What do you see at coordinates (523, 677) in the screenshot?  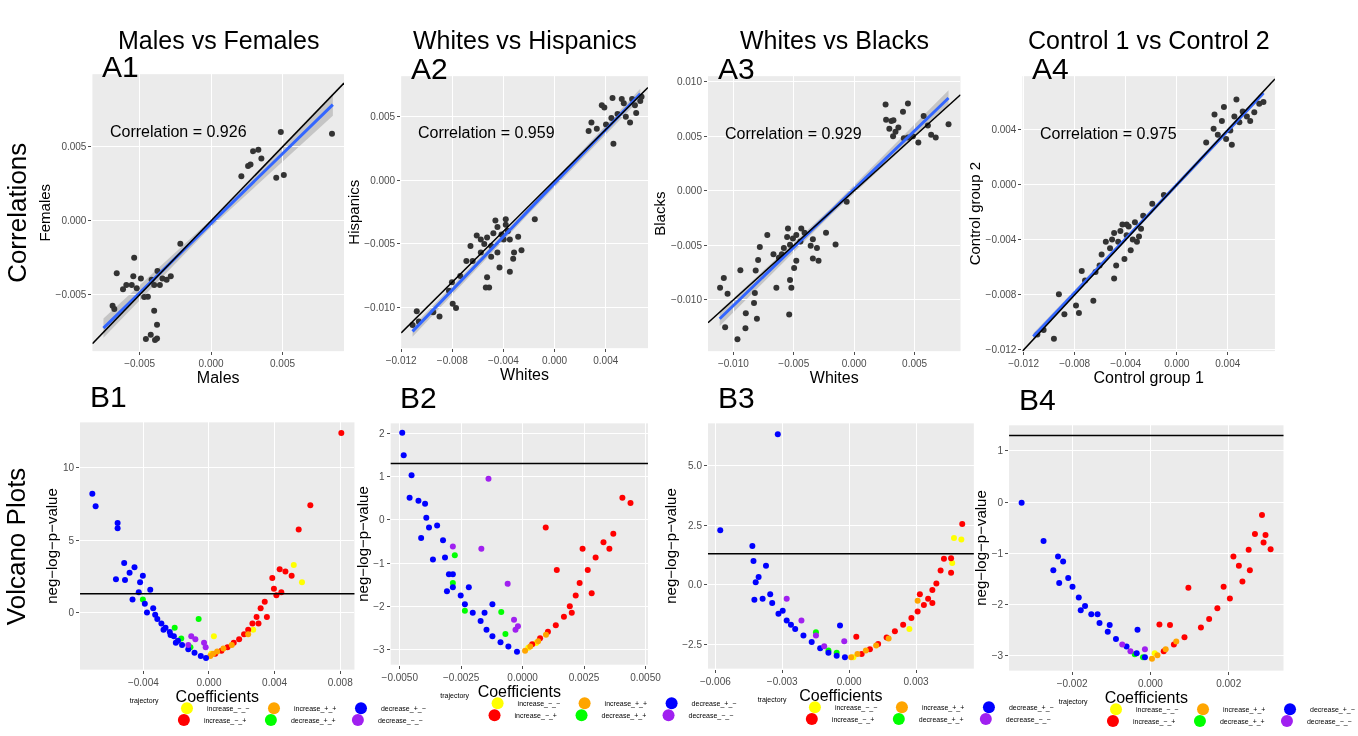 I see `x-tick-label: 0.0000` at bounding box center [523, 677].